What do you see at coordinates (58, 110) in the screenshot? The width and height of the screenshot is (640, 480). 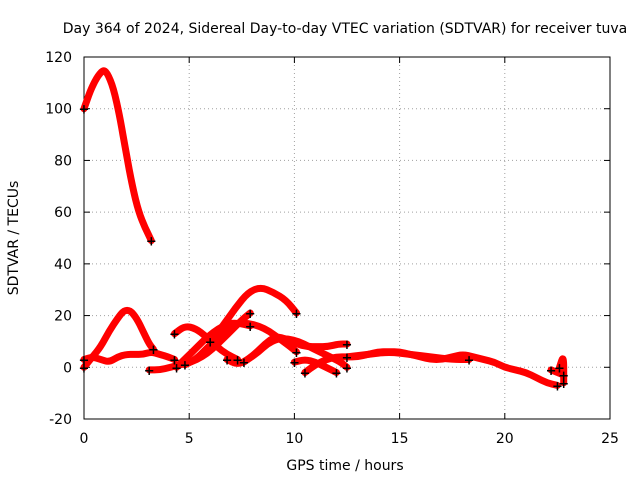 I see `y-tick-label: 100` at bounding box center [58, 110].